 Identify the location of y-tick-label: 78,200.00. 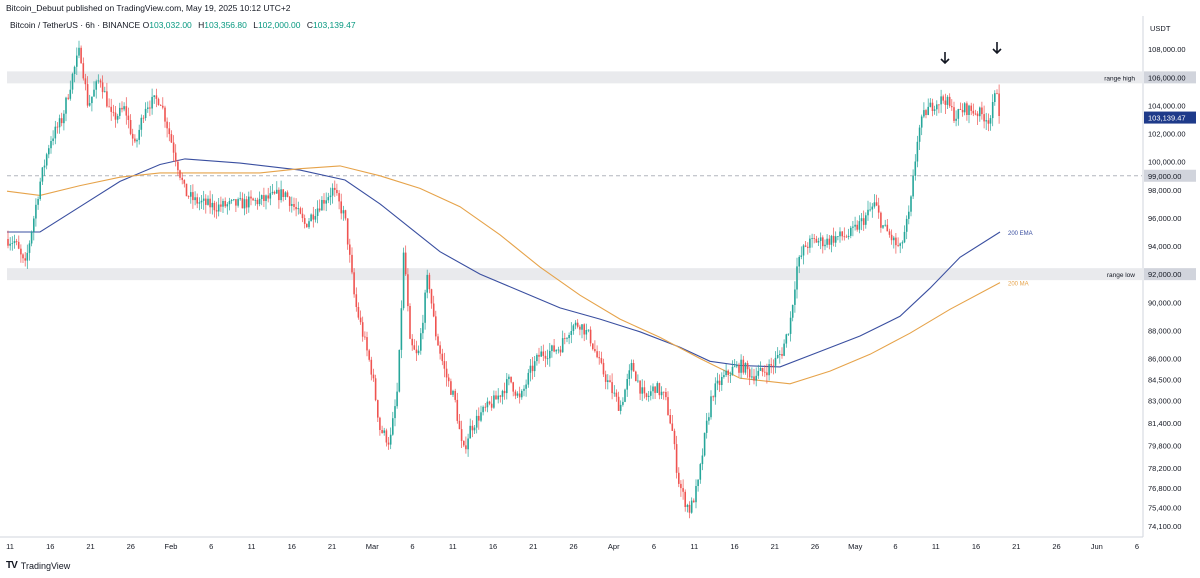
(1164, 468).